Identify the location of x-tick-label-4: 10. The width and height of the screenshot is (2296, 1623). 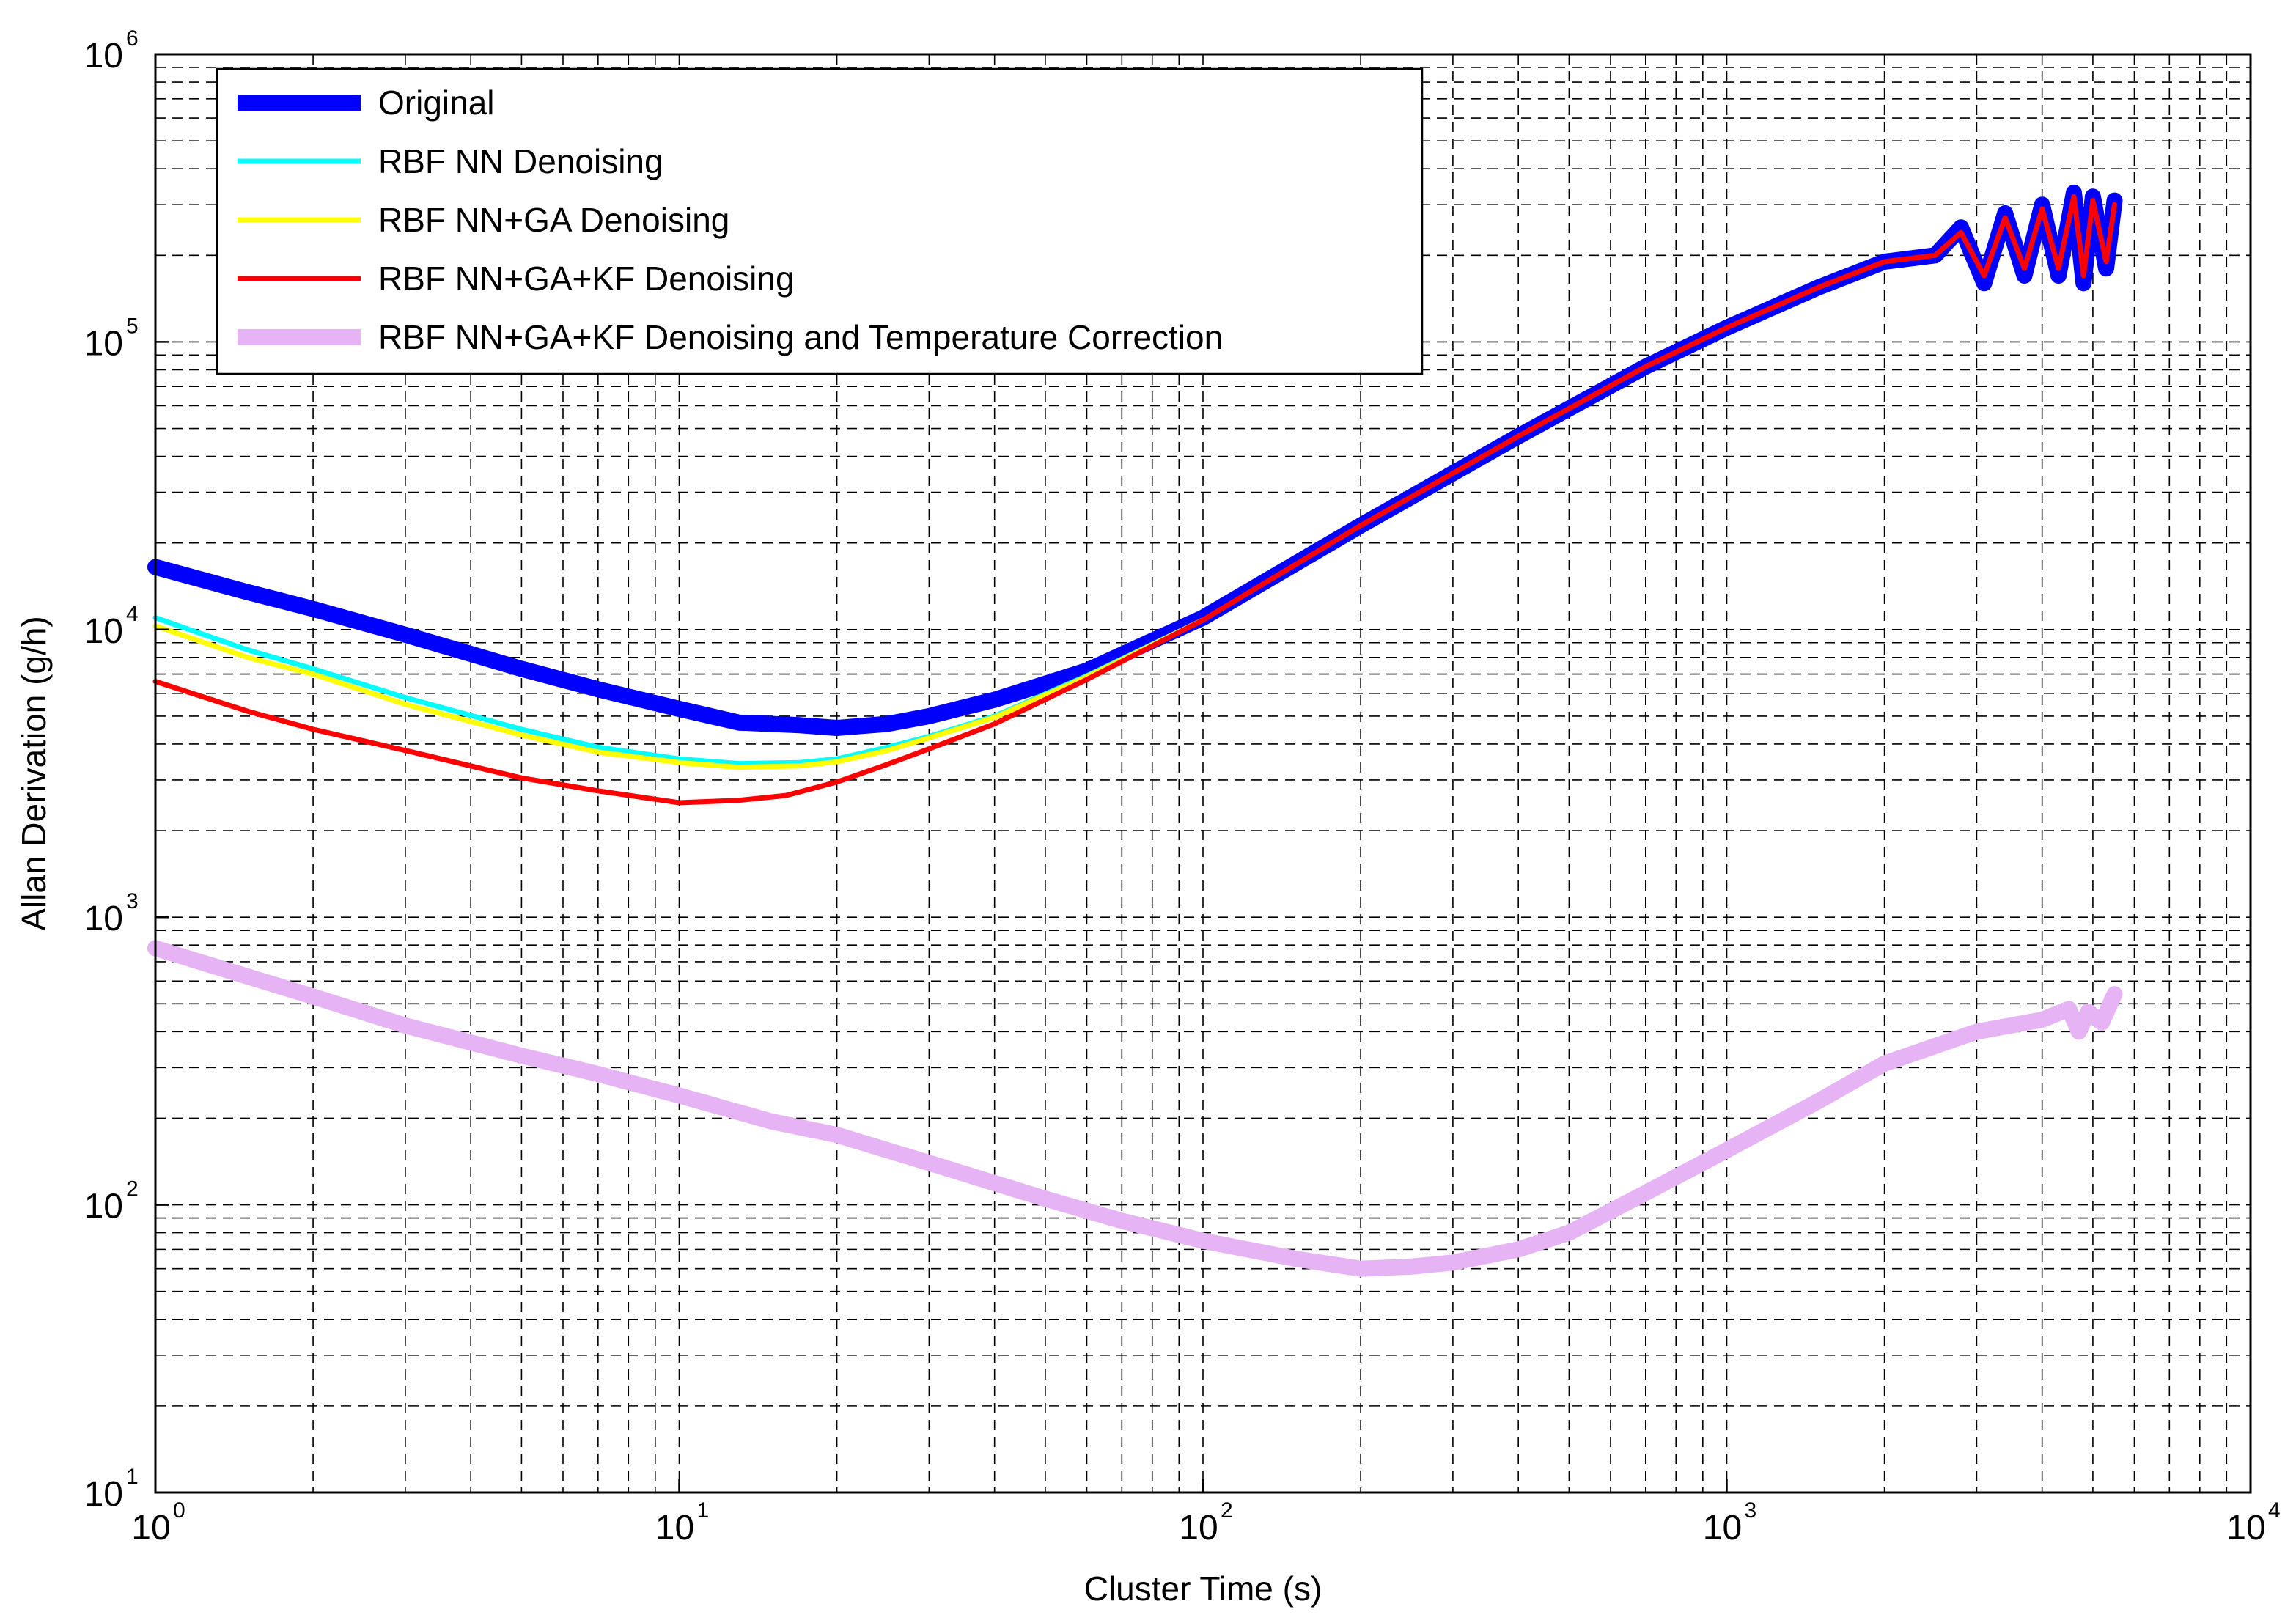
(2245, 1528).